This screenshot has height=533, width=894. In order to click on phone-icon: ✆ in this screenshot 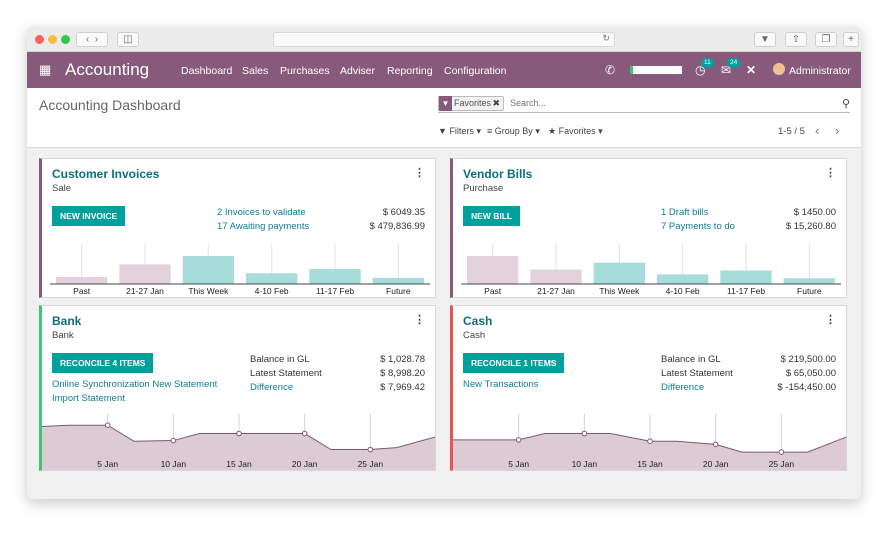, I will do `click(610, 70)`.